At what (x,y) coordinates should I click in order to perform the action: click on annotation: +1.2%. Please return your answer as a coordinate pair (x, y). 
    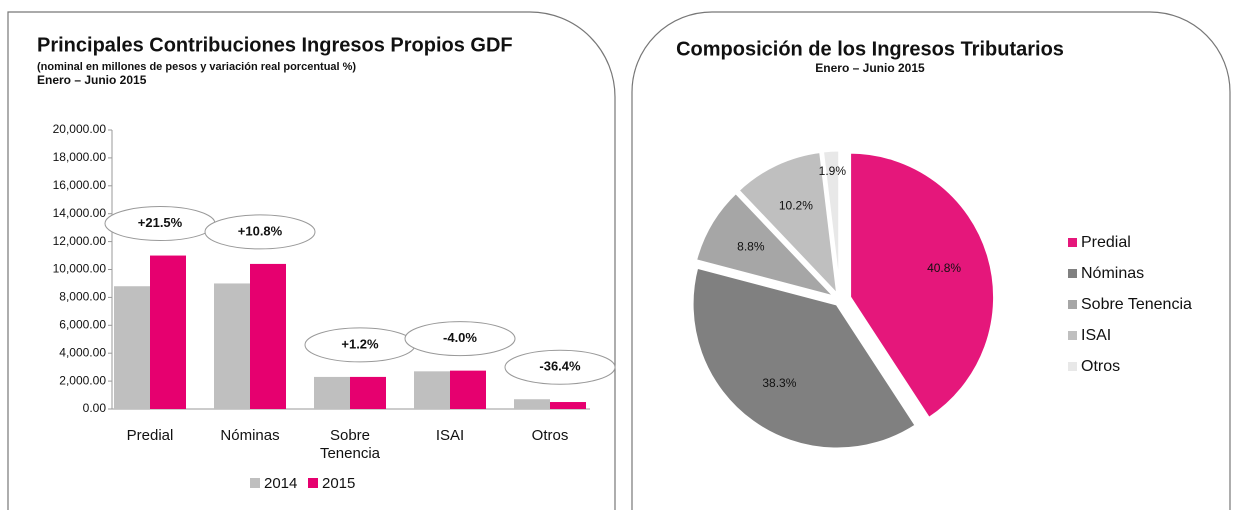
    Looking at the image, I should click on (360, 343).